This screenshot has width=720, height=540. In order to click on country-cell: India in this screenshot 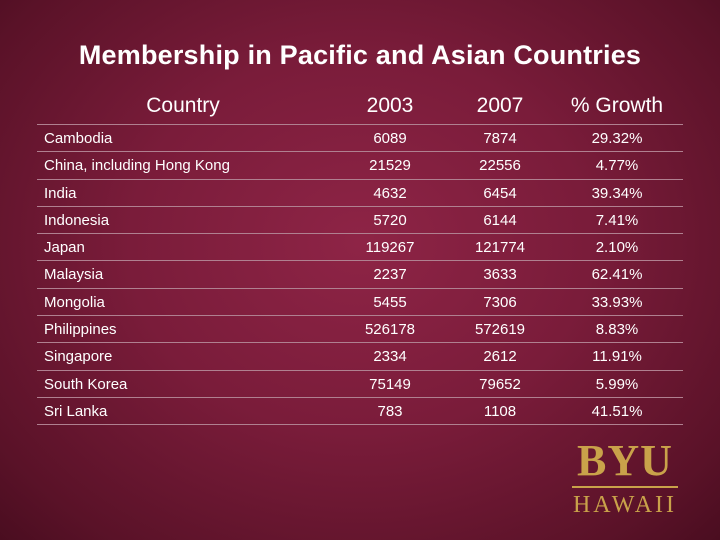, I will do `click(60, 193)`.